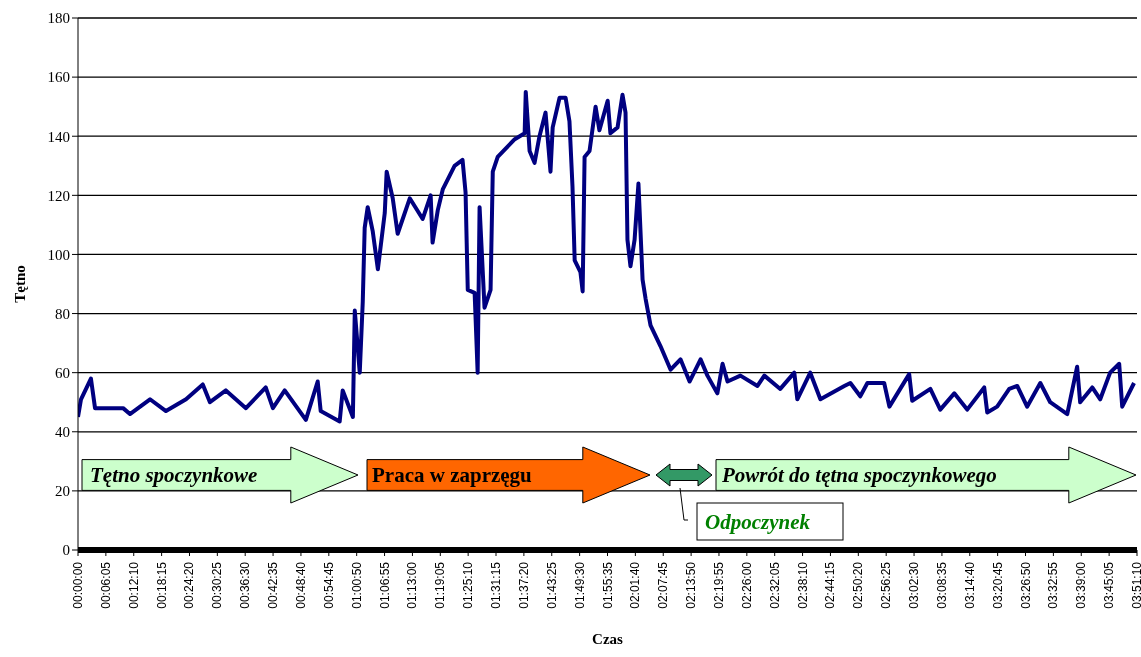 The width and height of the screenshot is (1141, 657). What do you see at coordinates (58, 195) in the screenshot?
I see `y-tick-label: 120` at bounding box center [58, 195].